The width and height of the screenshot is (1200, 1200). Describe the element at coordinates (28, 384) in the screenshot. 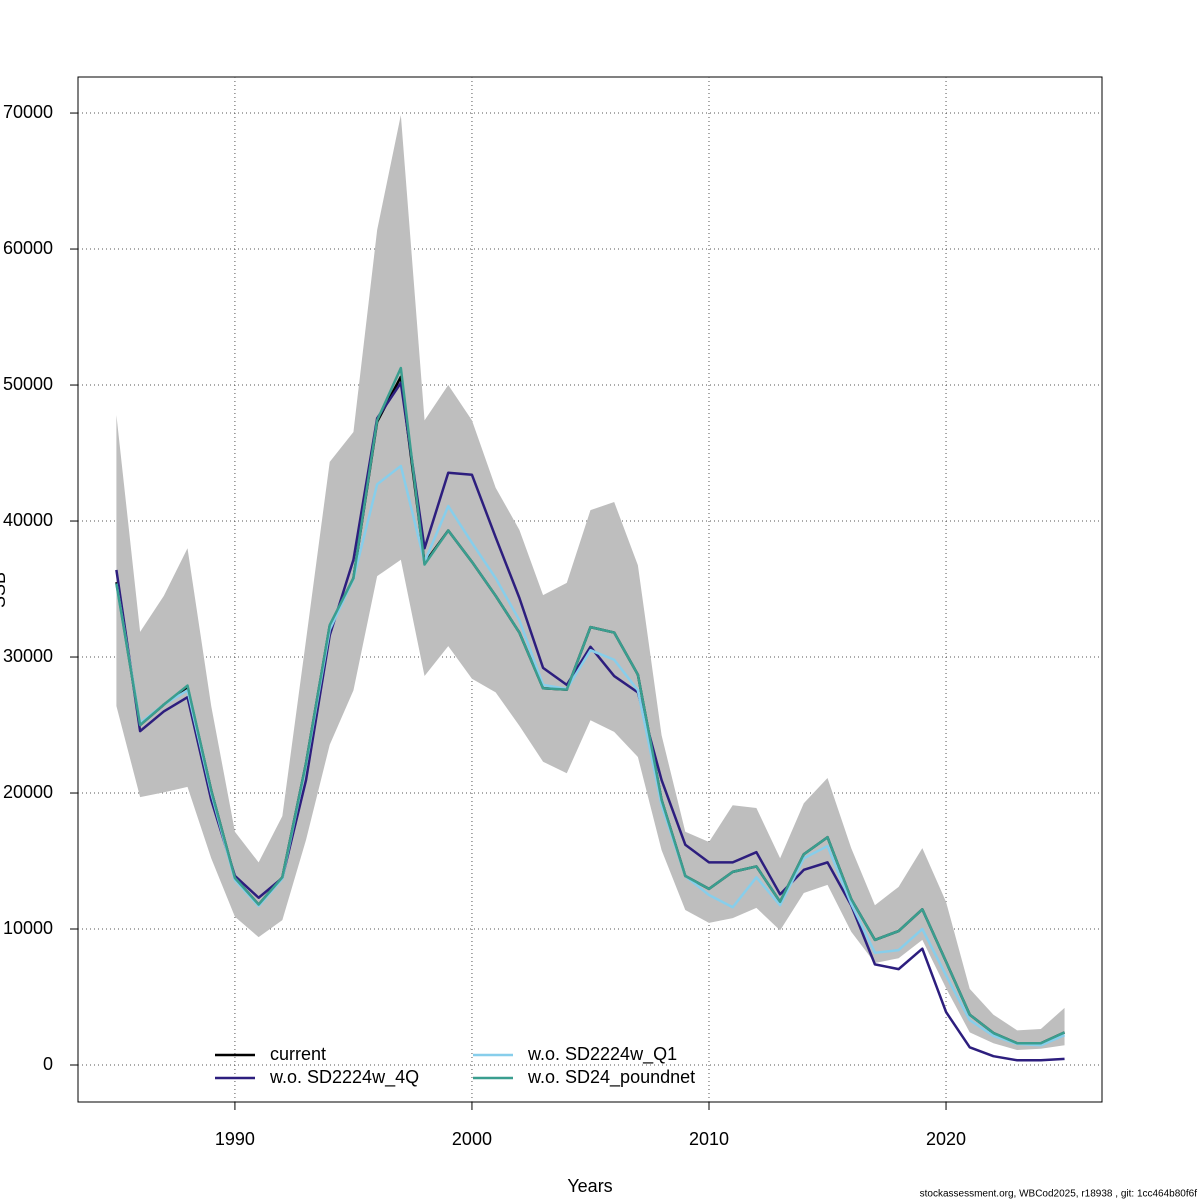

I see `y-tick-label: 50000` at that location.